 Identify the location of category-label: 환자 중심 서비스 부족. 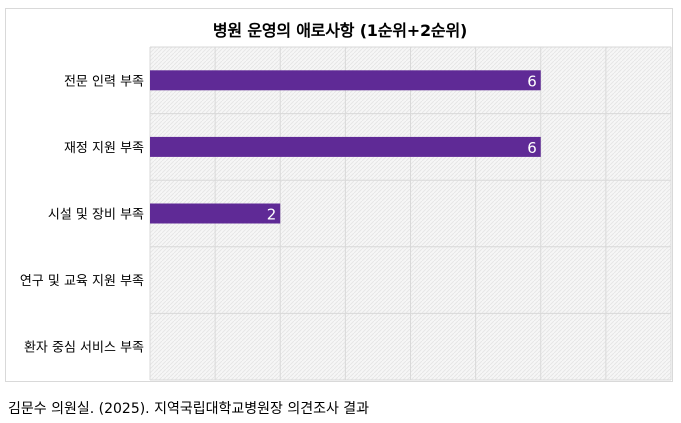
(84, 348).